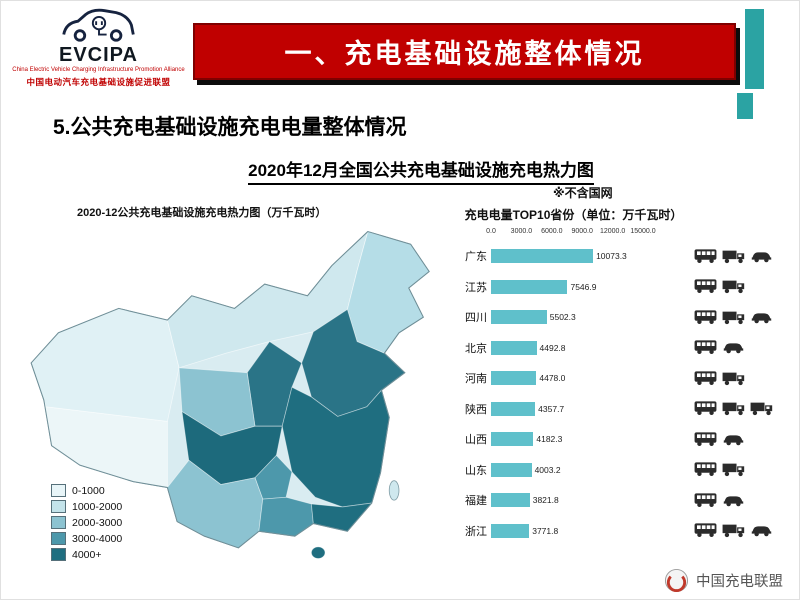 Image resolution: width=800 pixels, height=600 pixels. What do you see at coordinates (202, 213) in the screenshot?
I see `map-title: 2020-12公共充电基础设施充电热力图（万千瓦时）` at bounding box center [202, 213].